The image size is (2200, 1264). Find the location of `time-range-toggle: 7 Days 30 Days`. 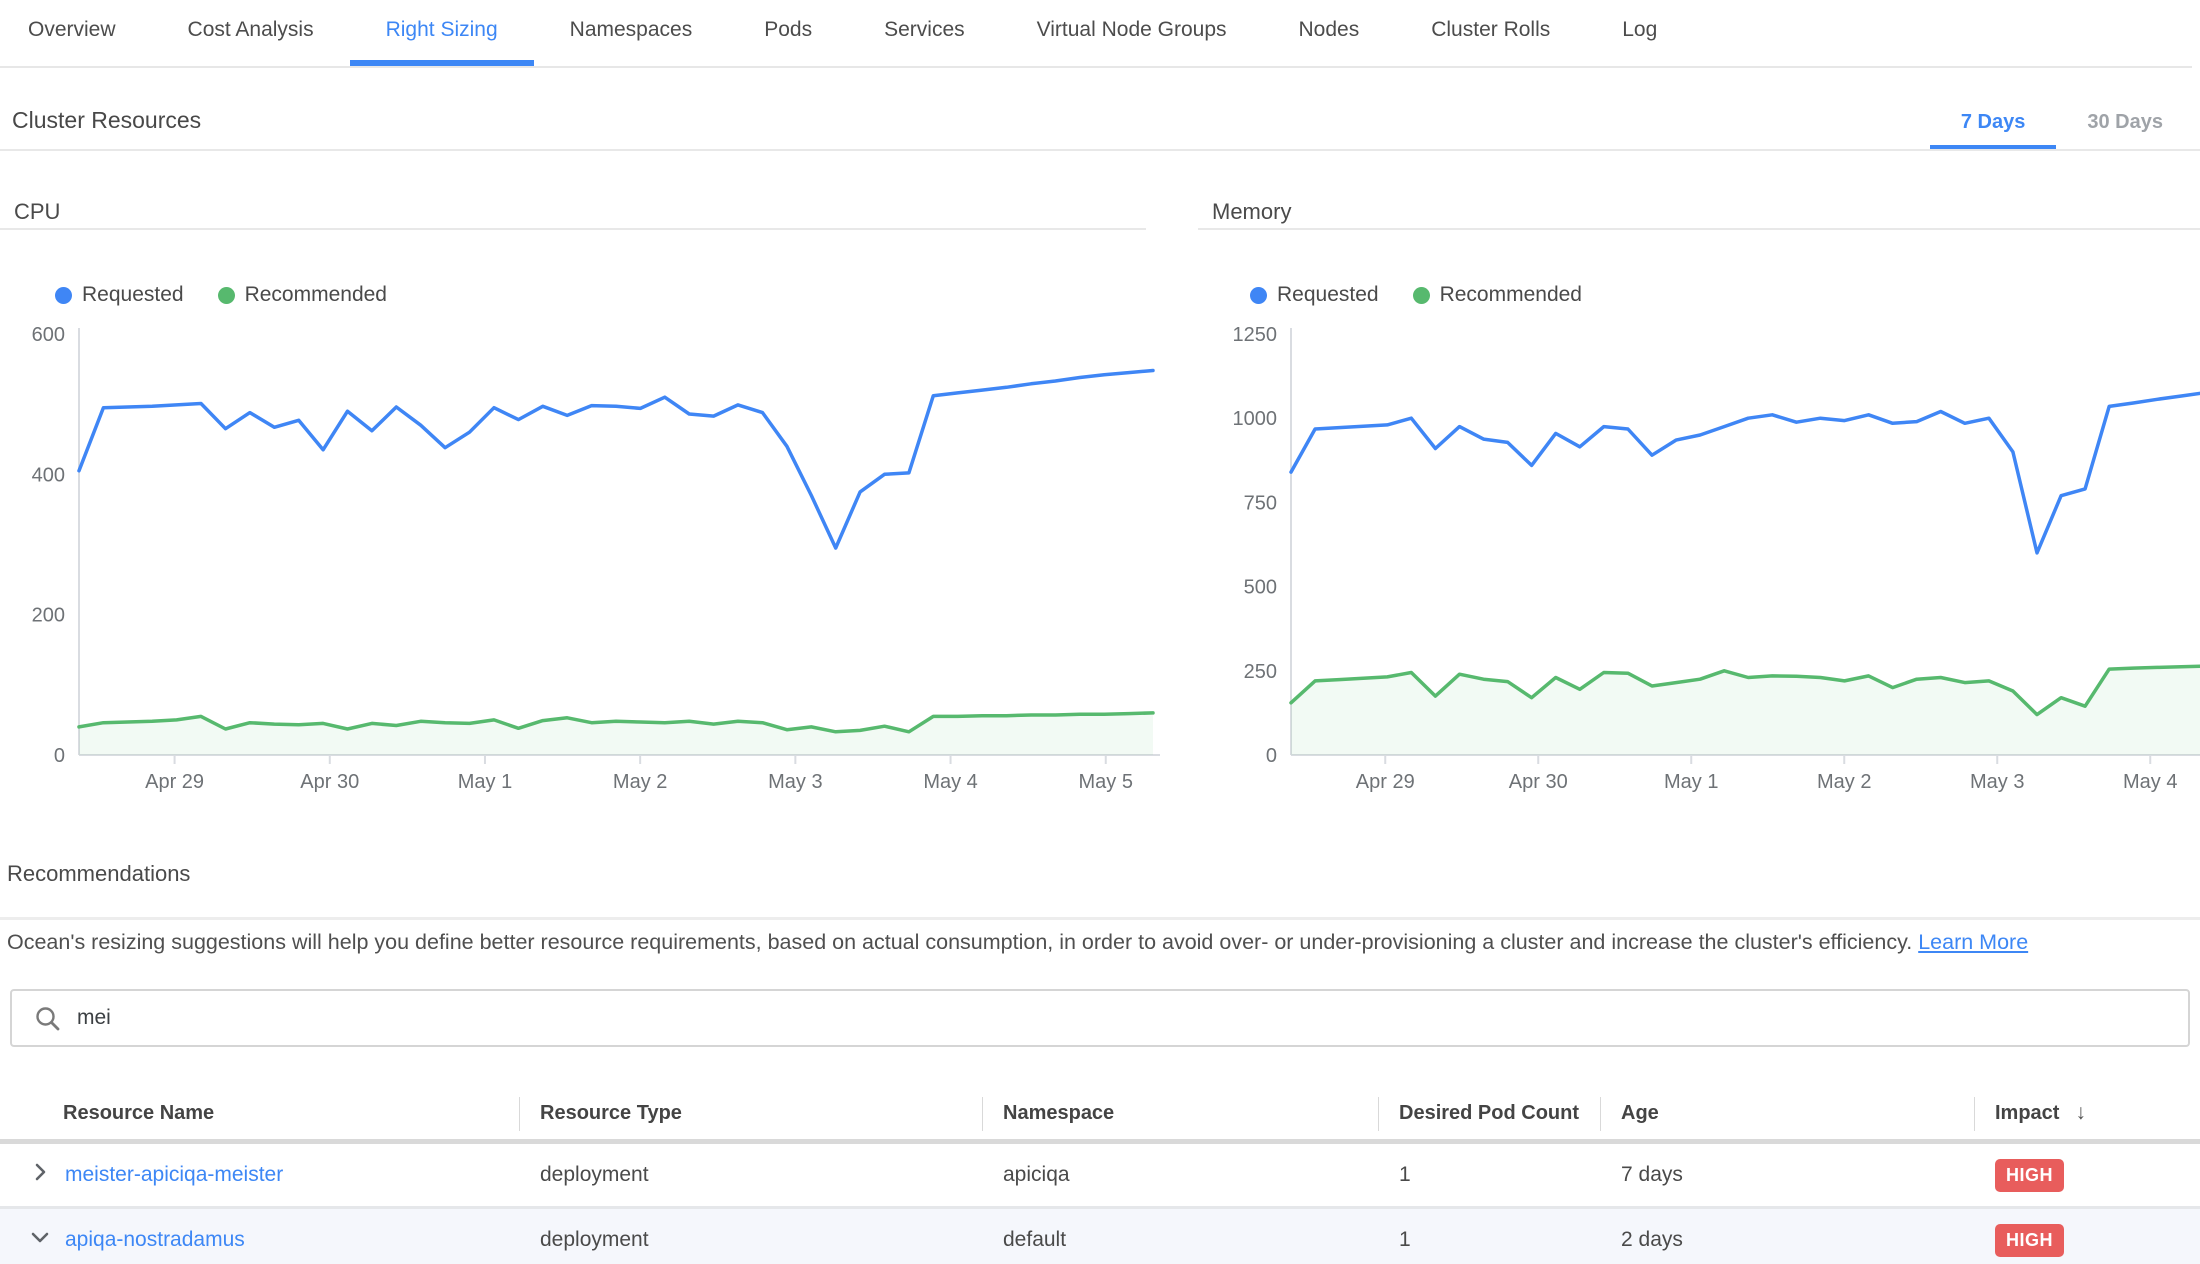

time-range-toggle: 7 Days 30 Days is located at coordinates (2061, 125).